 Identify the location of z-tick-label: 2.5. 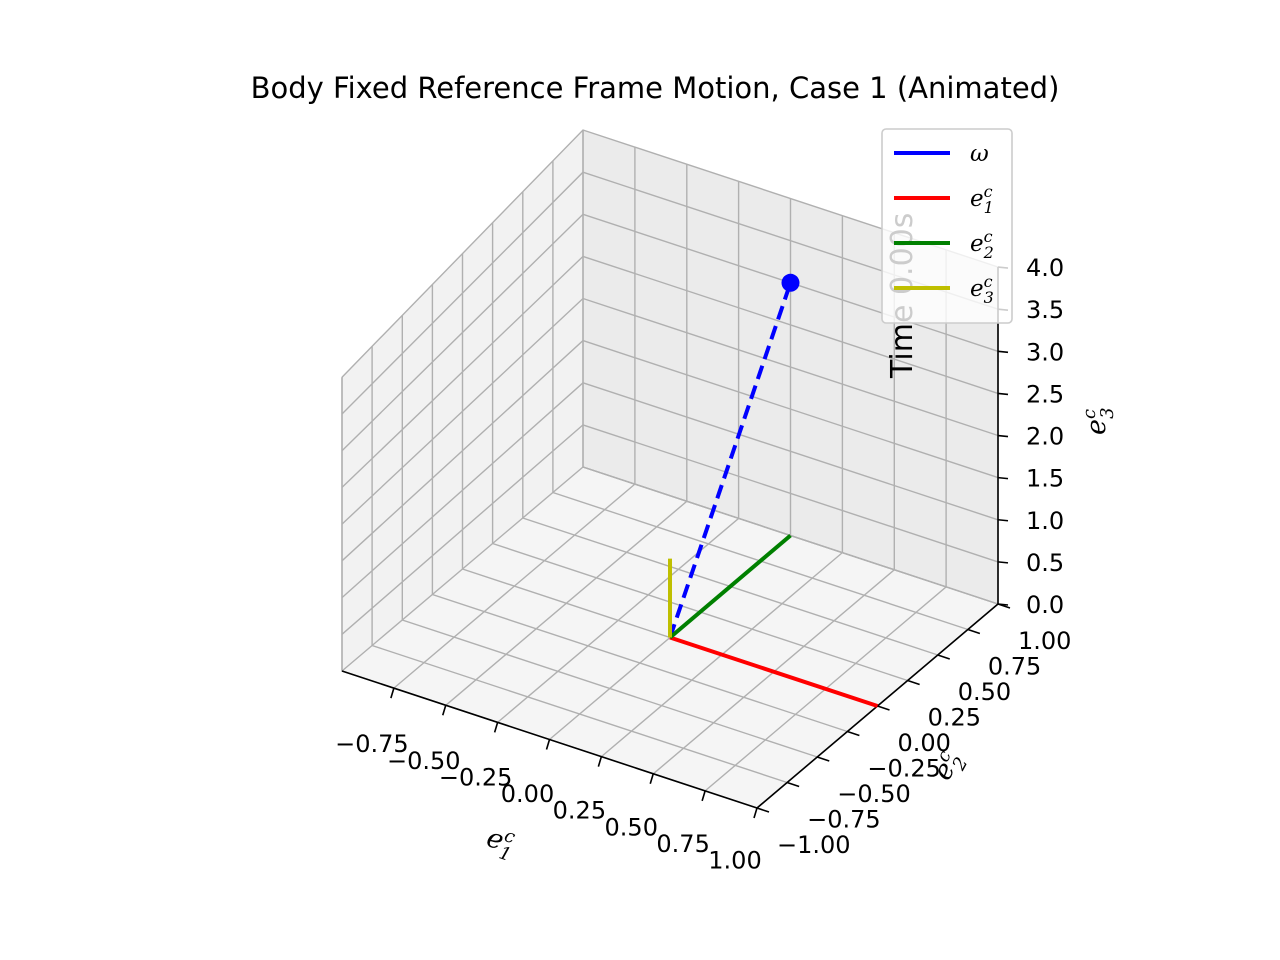
(1045, 394).